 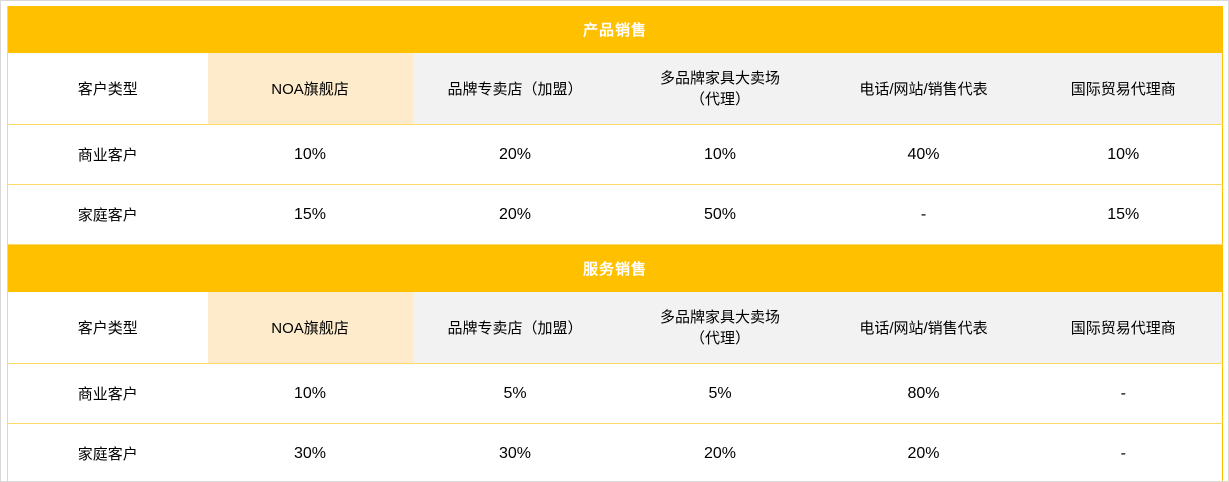 What do you see at coordinates (923, 393) in the screenshot?
I see `value-cell: 80%` at bounding box center [923, 393].